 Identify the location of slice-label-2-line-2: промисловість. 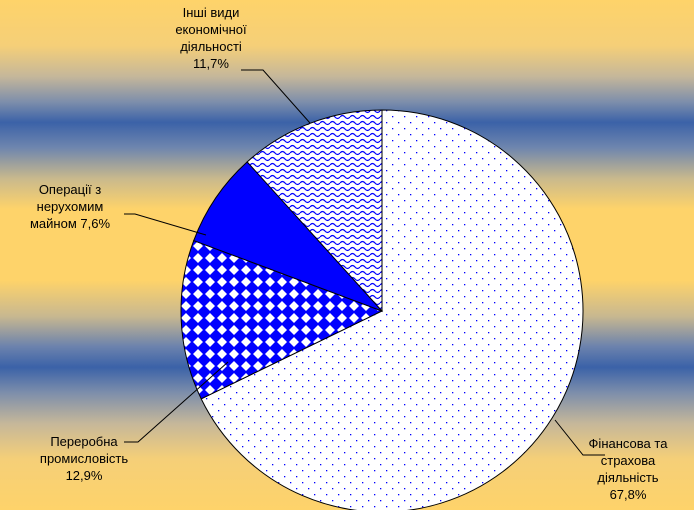
(84, 458).